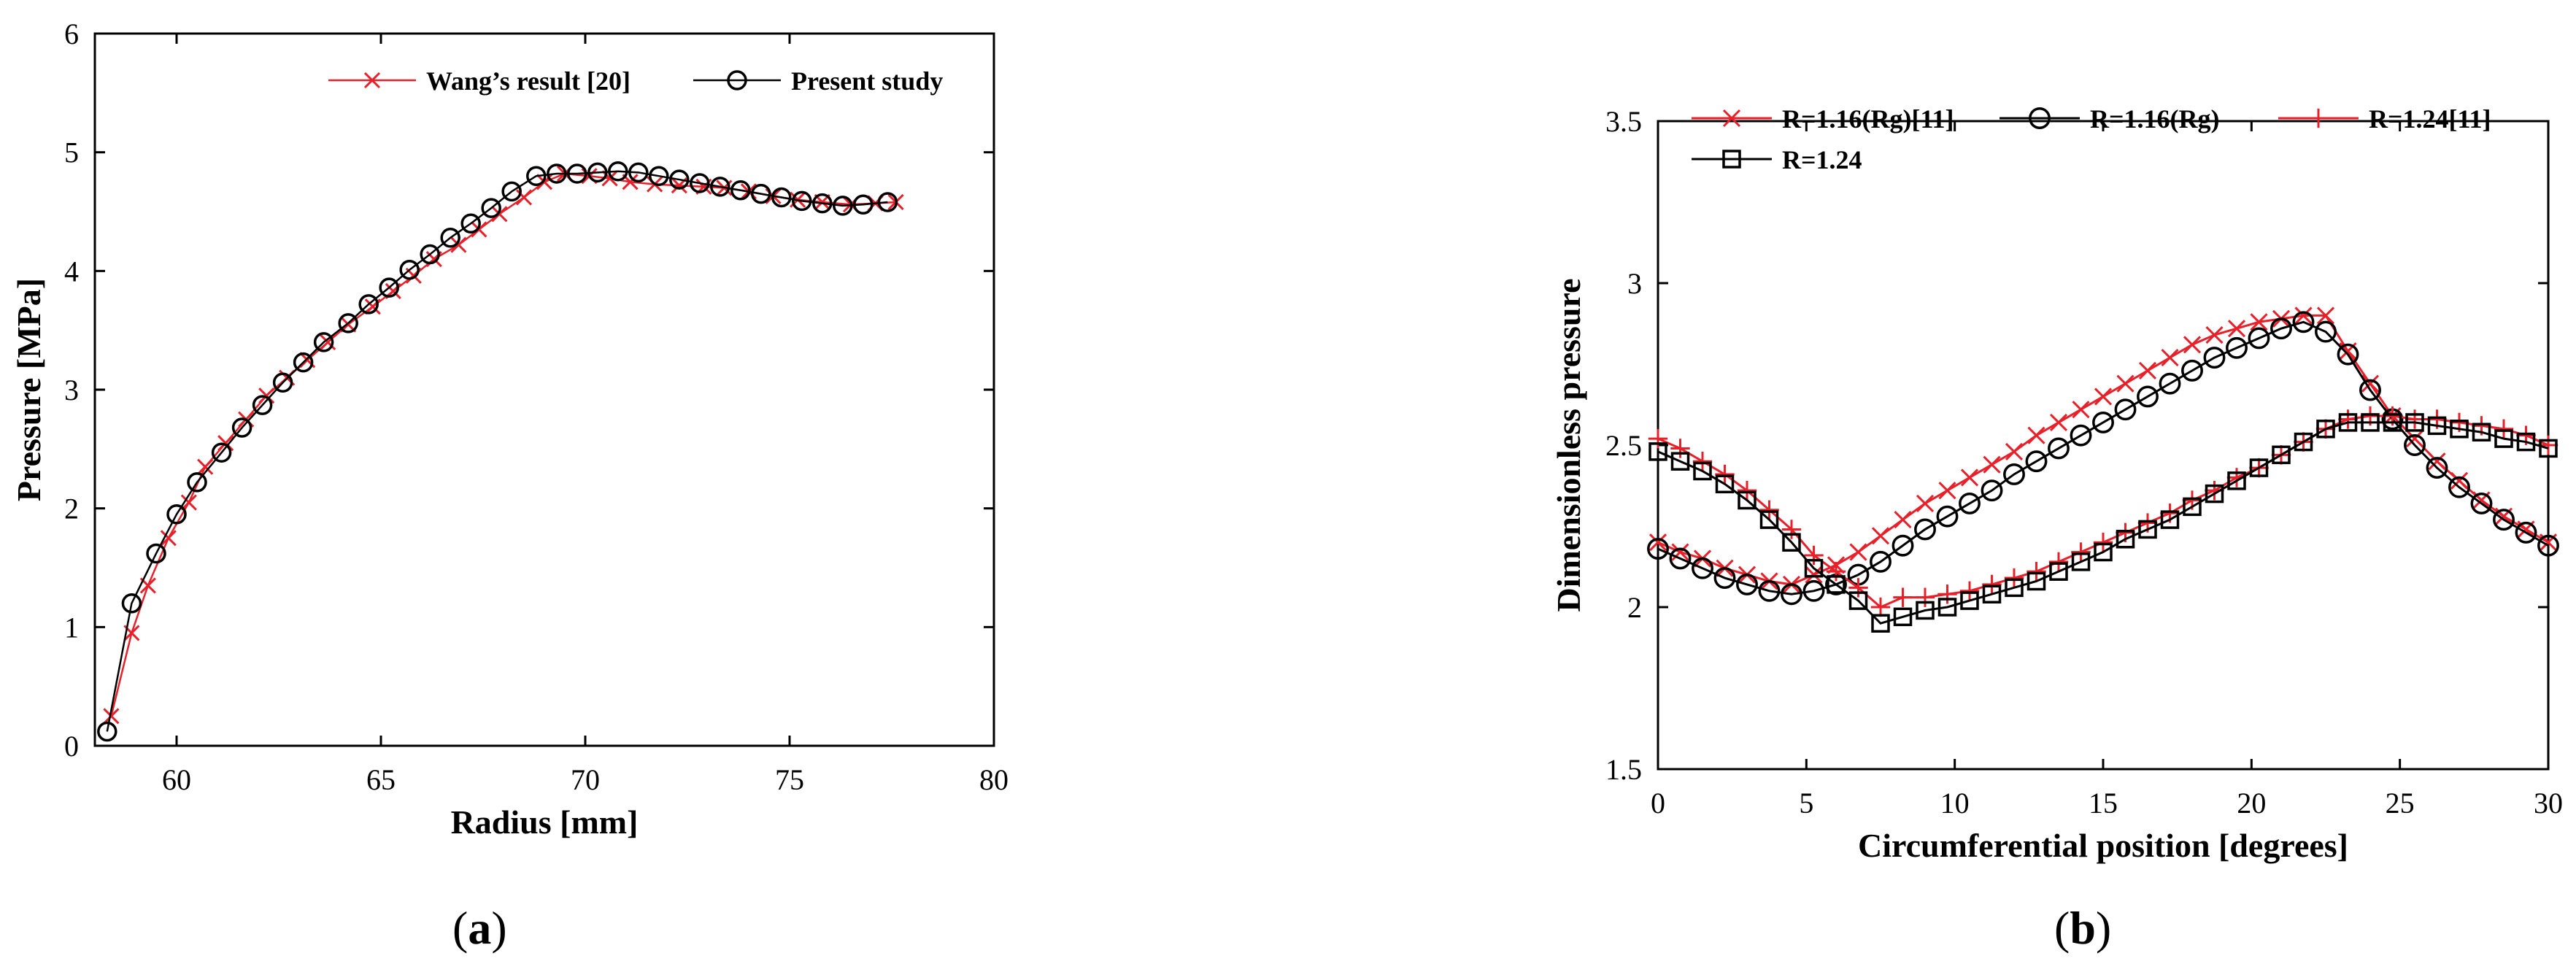 The image size is (2576, 972). What do you see at coordinates (71, 509) in the screenshot?
I see `y-tick-label: 2` at bounding box center [71, 509].